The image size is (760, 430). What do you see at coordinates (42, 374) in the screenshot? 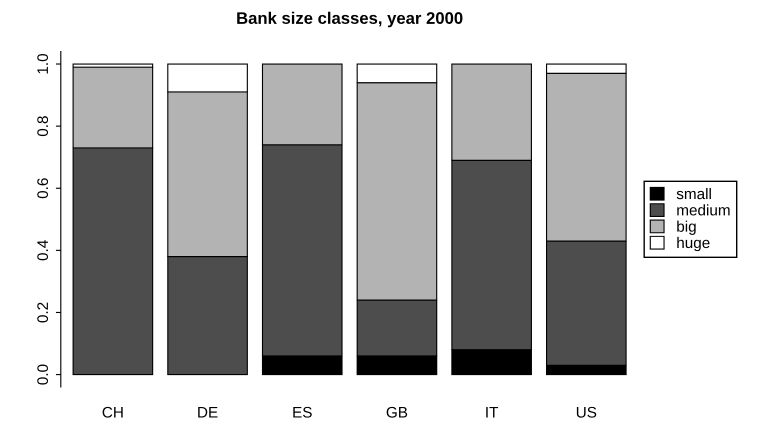
I see `y-tick-label: 0.0` at bounding box center [42, 374].